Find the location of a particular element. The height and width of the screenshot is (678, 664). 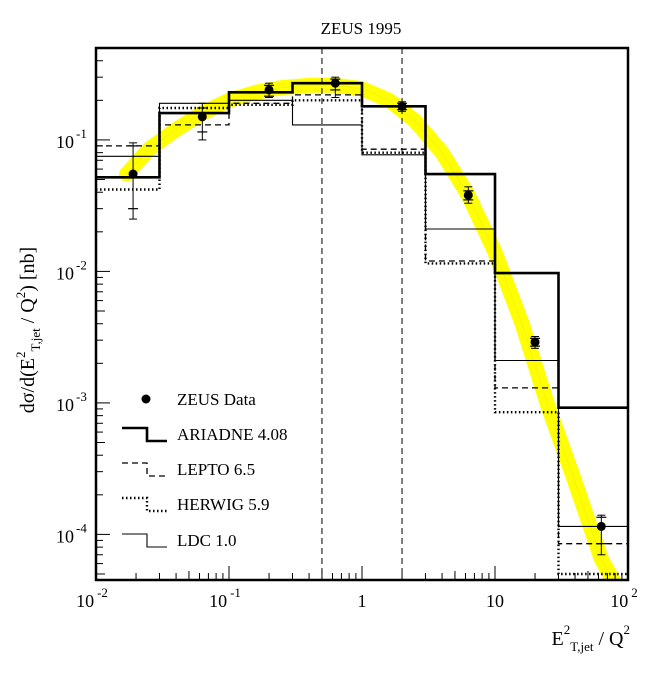

legend-entry-data: ZEUS Data is located at coordinates (198, 399).